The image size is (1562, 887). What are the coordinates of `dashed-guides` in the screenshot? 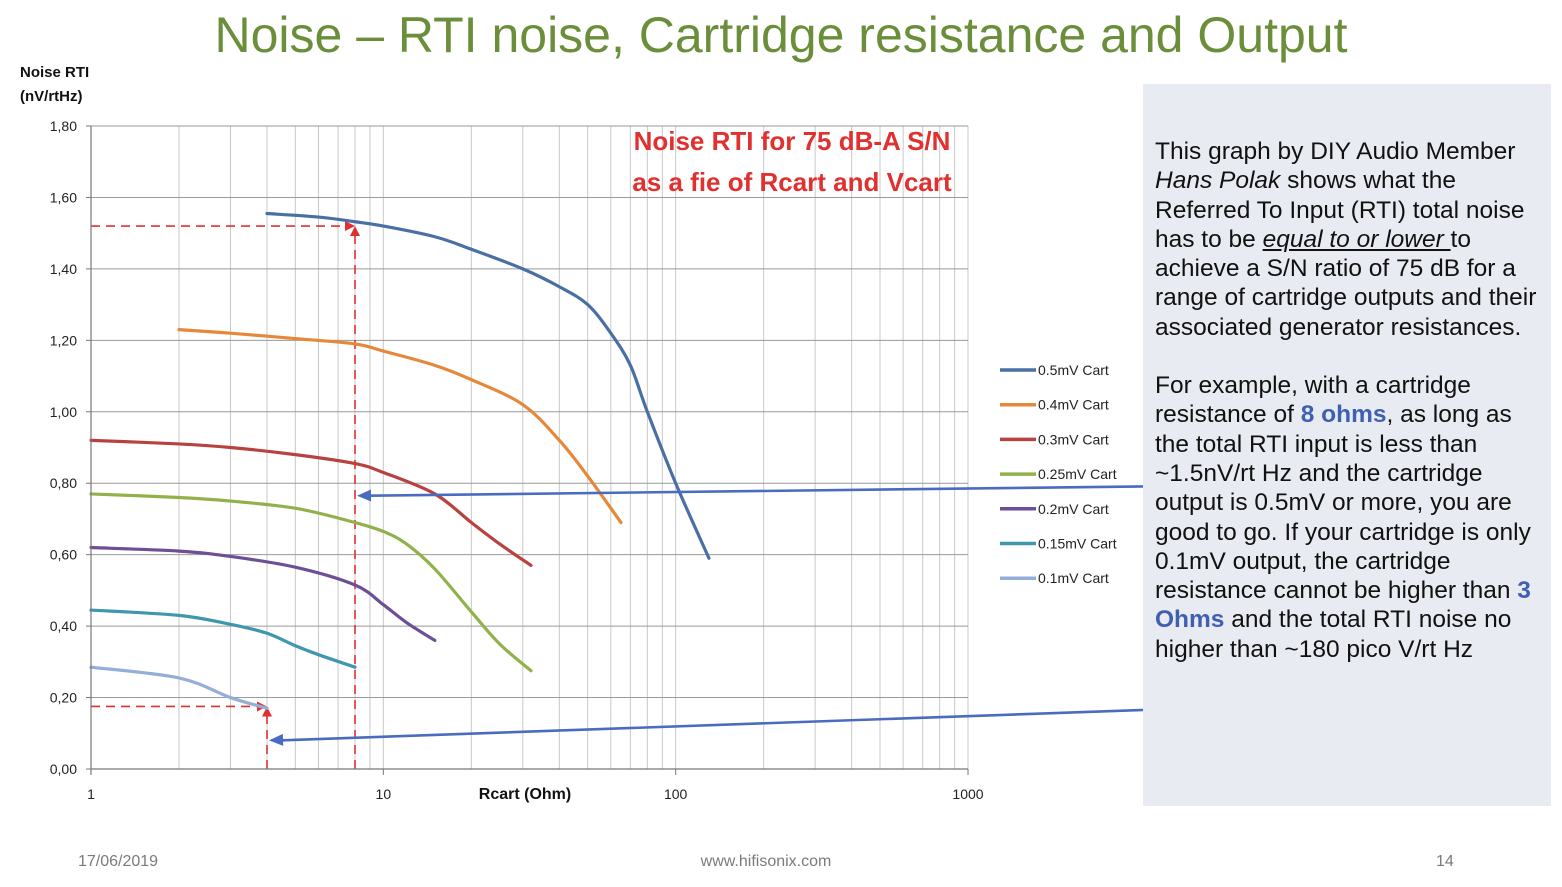 It's located at (226, 495).